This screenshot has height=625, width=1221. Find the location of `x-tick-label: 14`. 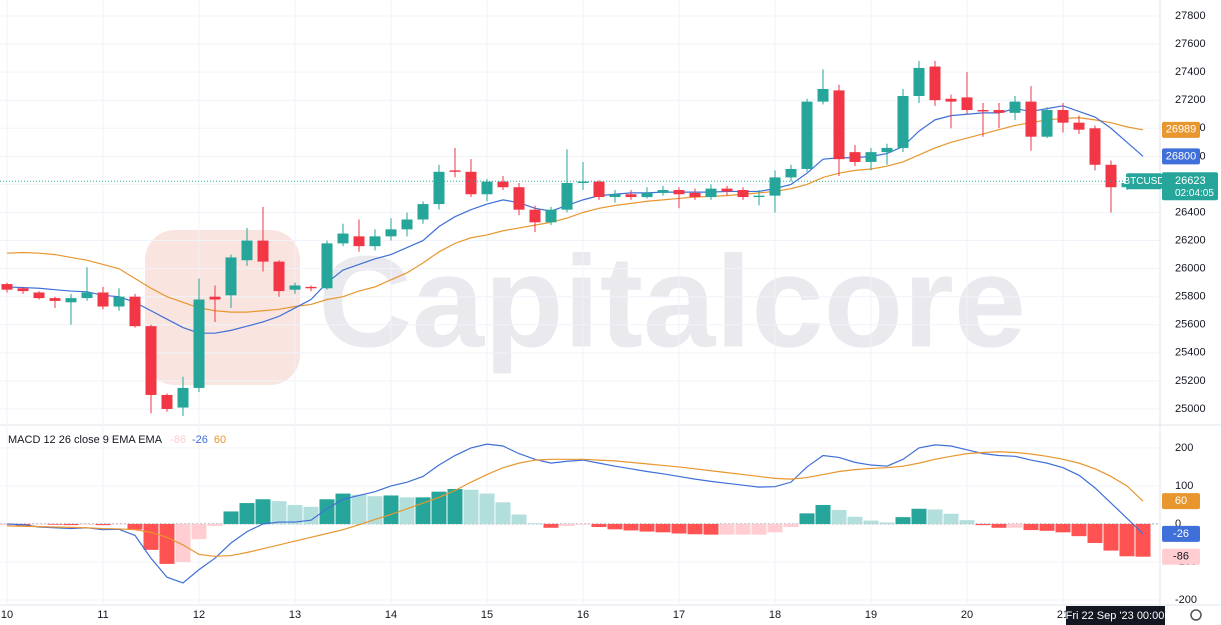

x-tick-label: 14 is located at coordinates (391, 615).